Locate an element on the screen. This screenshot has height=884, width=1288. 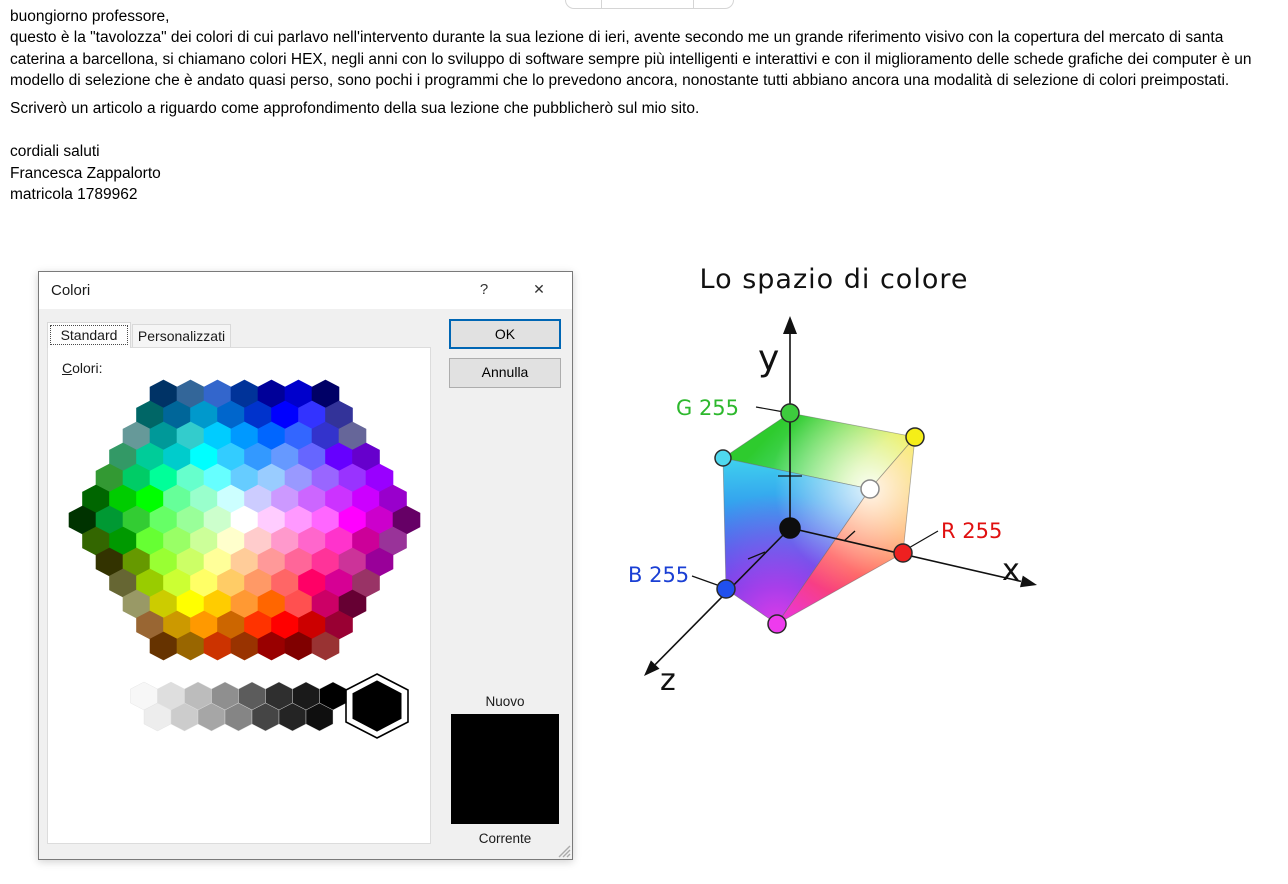
annulla-button: Annulla is located at coordinates (505, 373).